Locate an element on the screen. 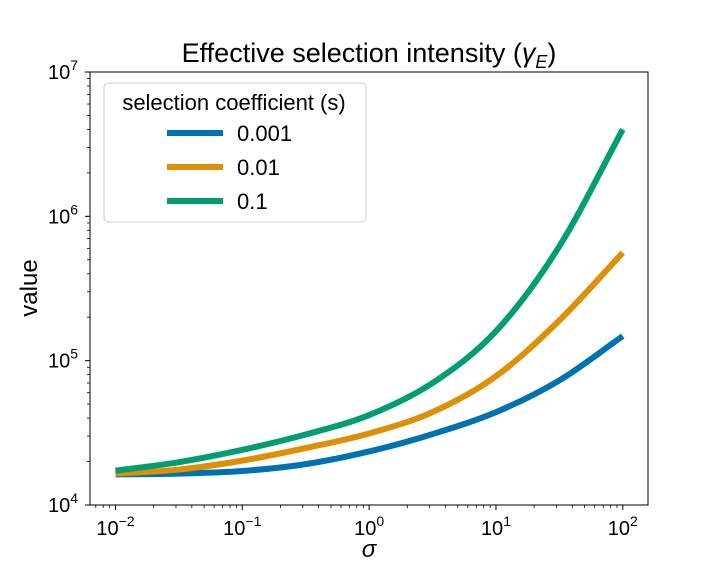 This screenshot has height=576, width=720. chart-title-subscript: E is located at coordinates (541, 62).